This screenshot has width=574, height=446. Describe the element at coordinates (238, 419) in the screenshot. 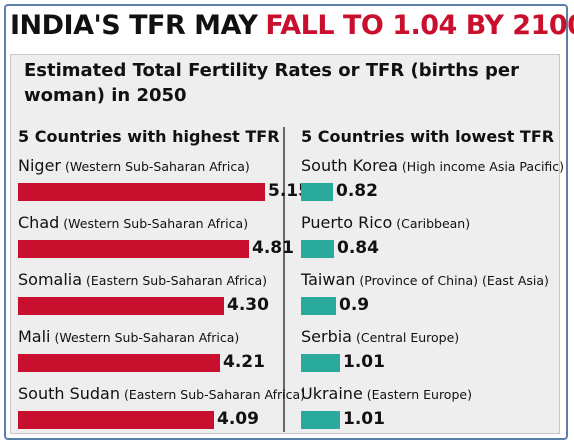

I see `value-label: 4.09` at that location.